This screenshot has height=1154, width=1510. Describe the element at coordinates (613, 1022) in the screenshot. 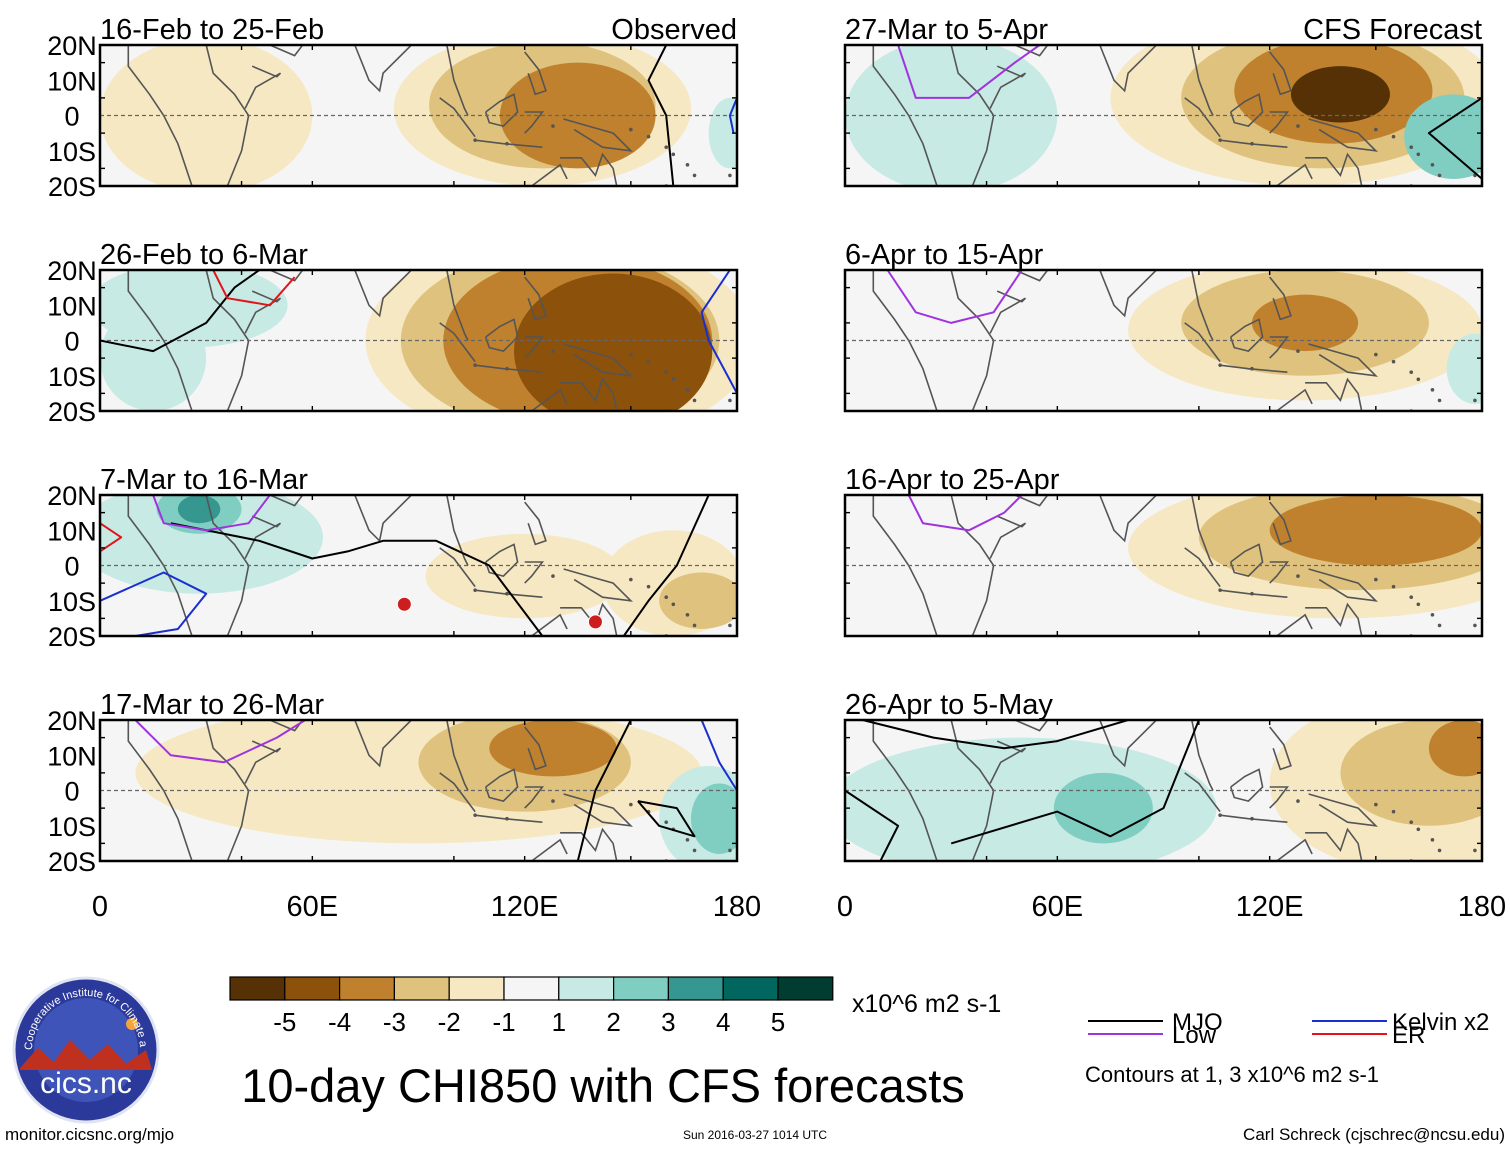

I see `colorbar-tick-label: 2` at that location.